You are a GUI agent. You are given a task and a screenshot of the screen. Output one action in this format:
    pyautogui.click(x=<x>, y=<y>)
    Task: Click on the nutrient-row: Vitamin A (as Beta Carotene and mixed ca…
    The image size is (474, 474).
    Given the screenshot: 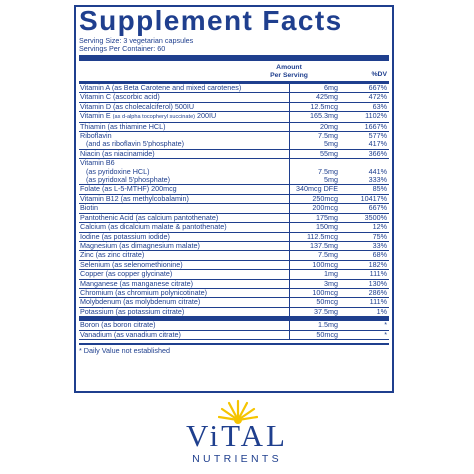 What is the action you would take?
    pyautogui.click(x=234, y=88)
    